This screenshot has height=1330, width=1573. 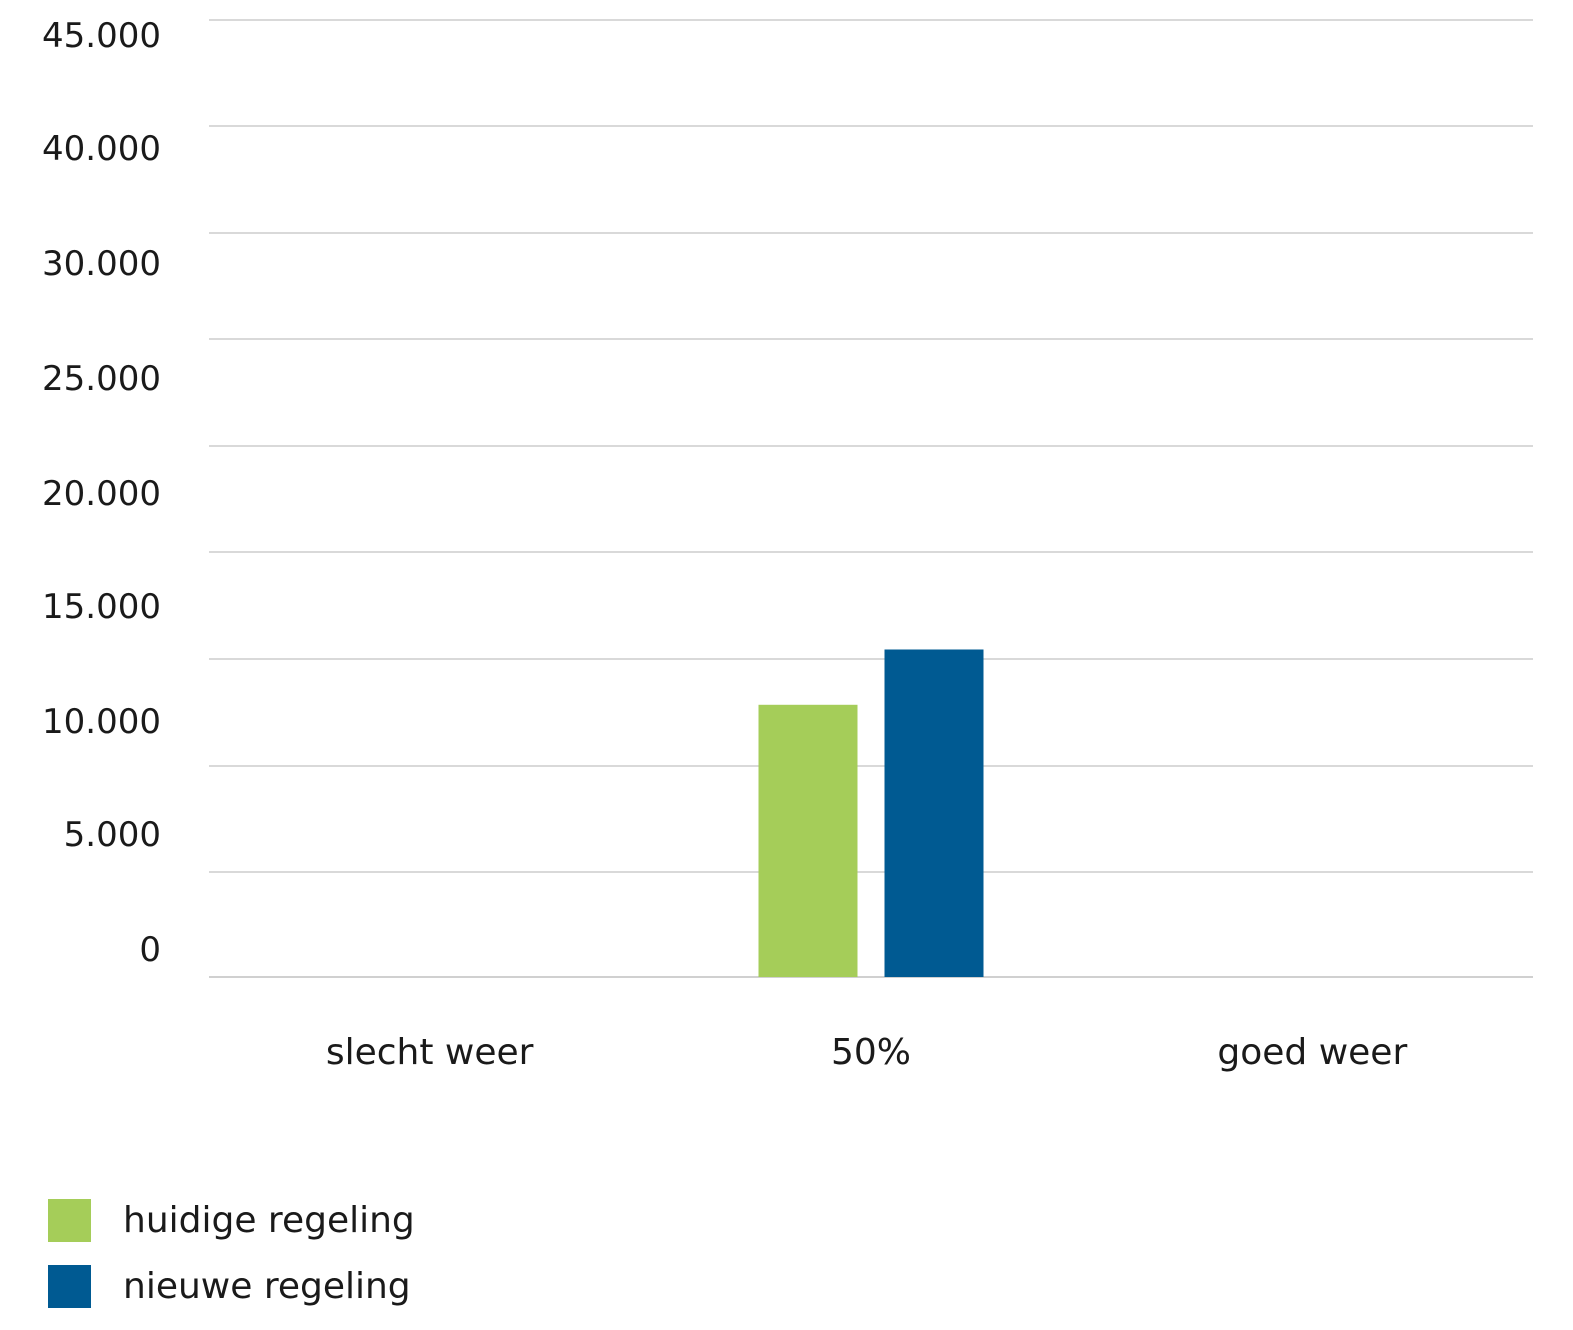 I want to click on legend-label-huidige-regeling: huidige regeling, so click(x=269, y=1220).